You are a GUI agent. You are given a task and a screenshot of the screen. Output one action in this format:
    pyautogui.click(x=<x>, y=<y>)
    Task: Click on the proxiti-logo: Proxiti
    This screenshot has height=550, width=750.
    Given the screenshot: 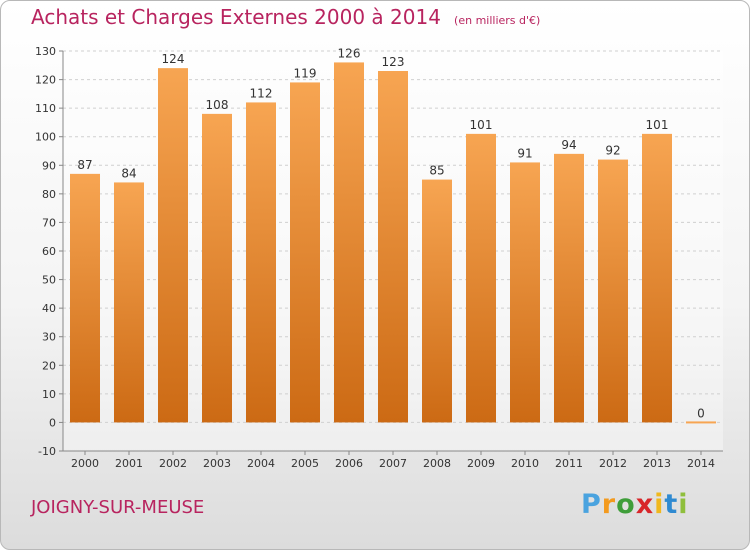 What is the action you would take?
    pyautogui.click(x=635, y=504)
    